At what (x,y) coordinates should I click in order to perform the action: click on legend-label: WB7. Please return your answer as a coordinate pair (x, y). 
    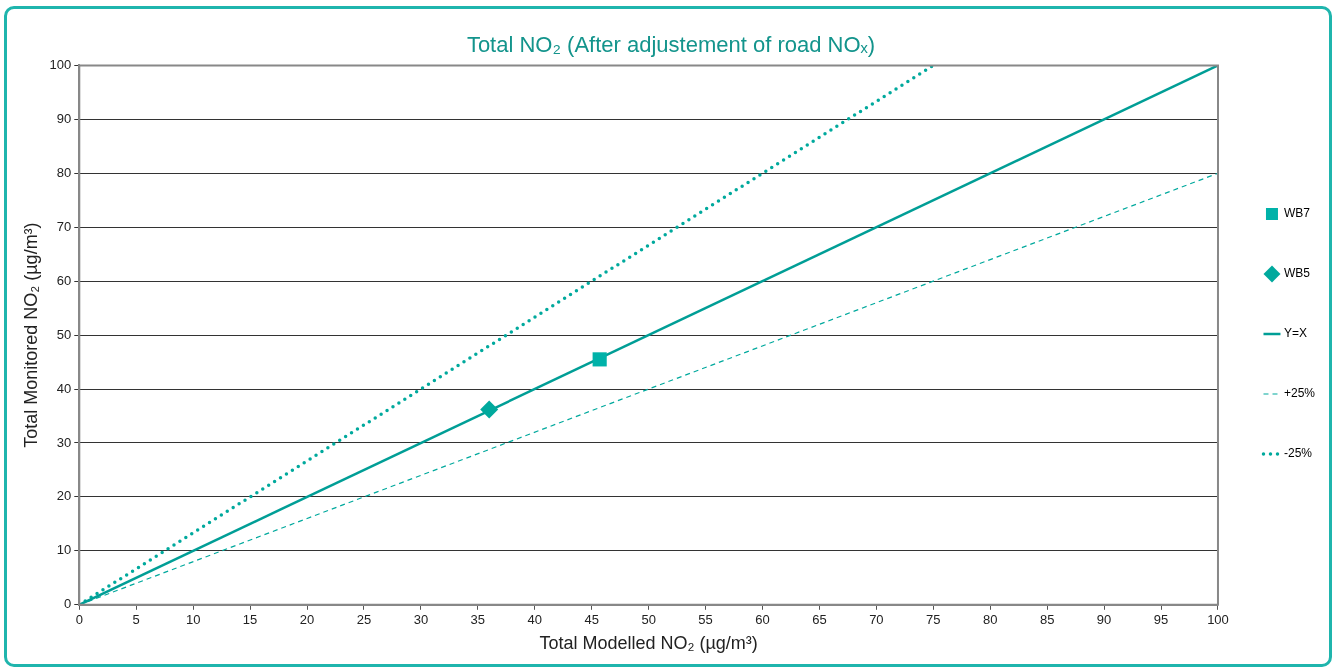
    Looking at the image, I should click on (1297, 213).